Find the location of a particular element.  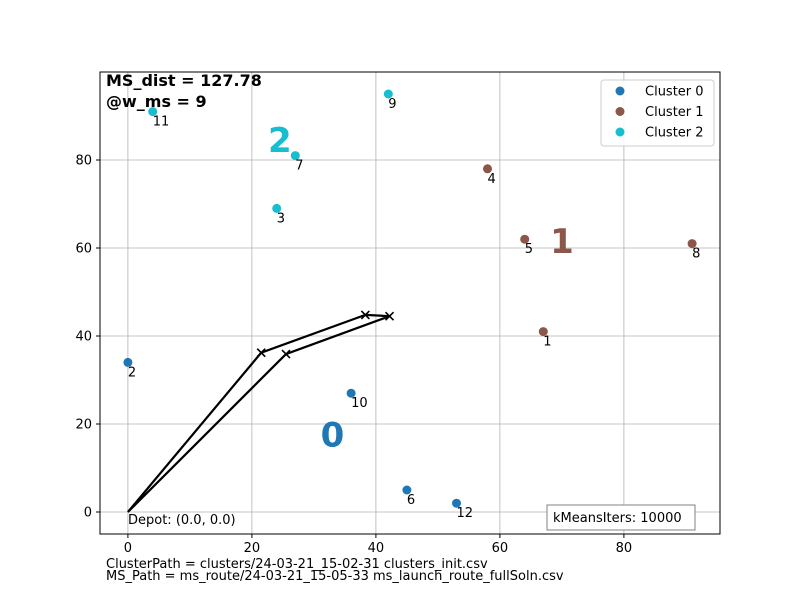

x-tick-label: 80 is located at coordinates (624, 548).